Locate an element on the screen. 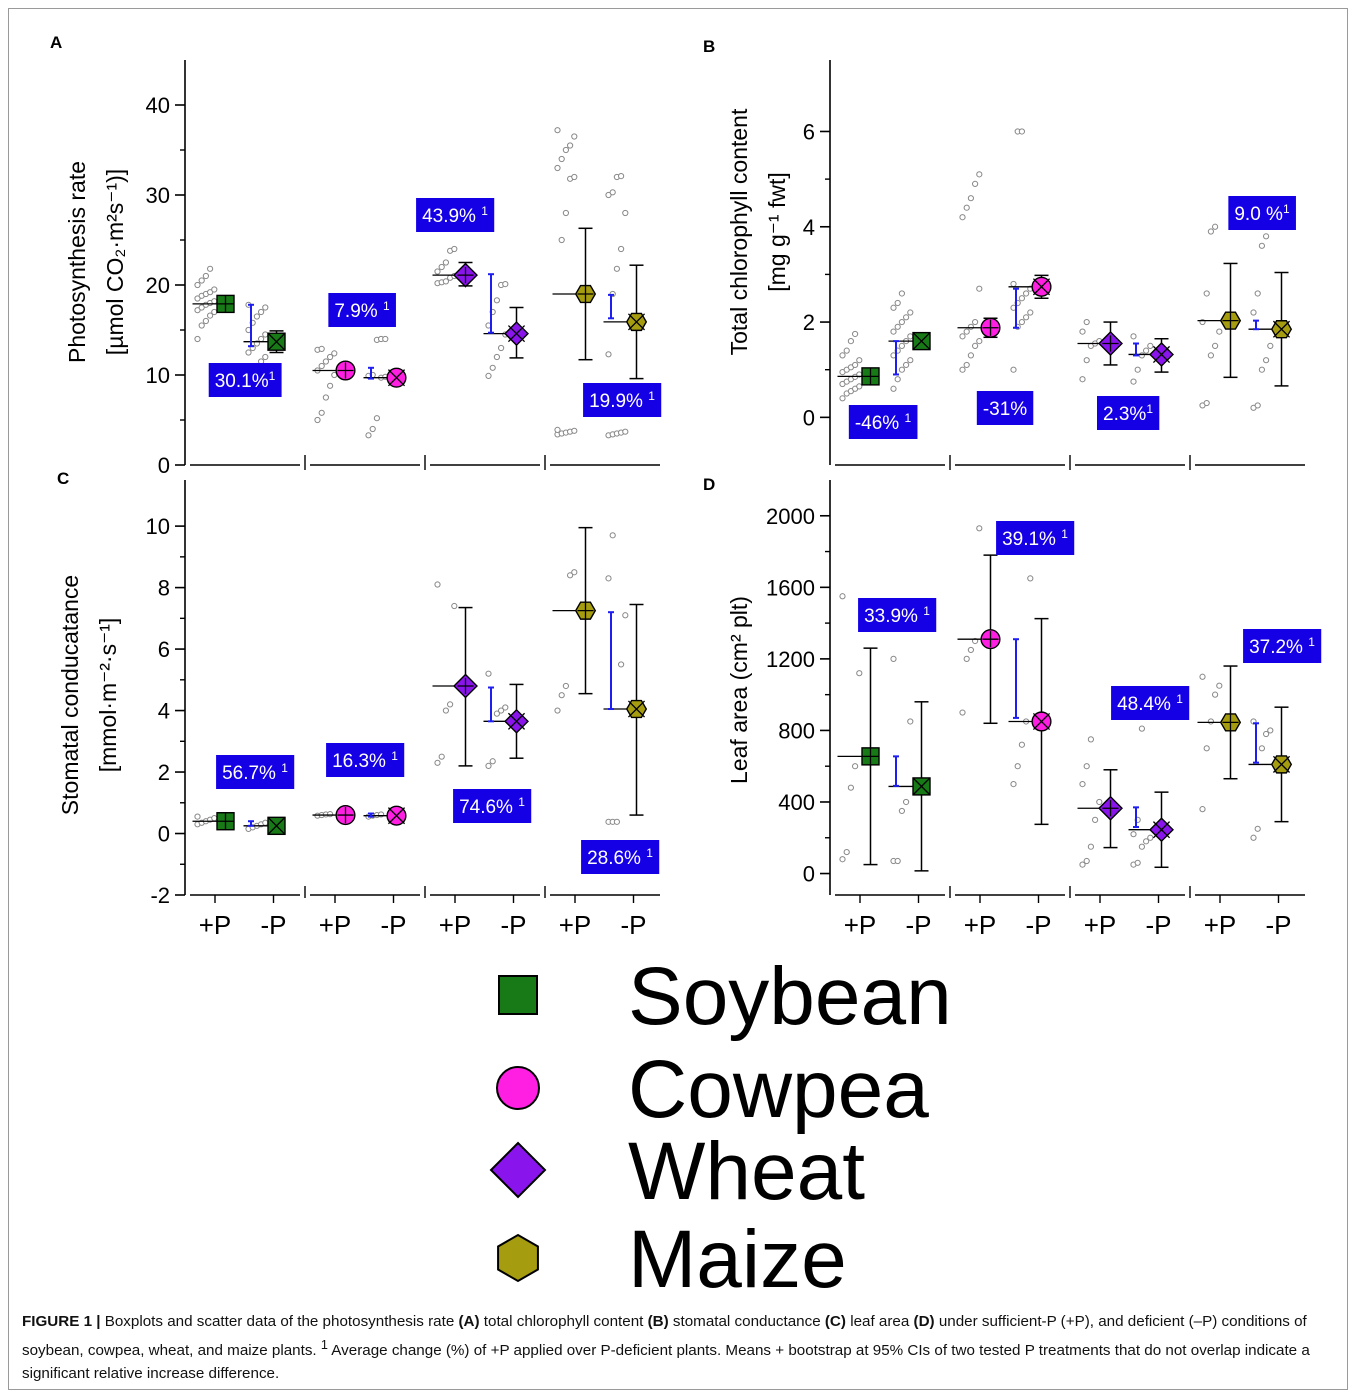 This screenshot has height=1399, width=1358. percent-change-label: 7.9% 1 is located at coordinates (362, 310).